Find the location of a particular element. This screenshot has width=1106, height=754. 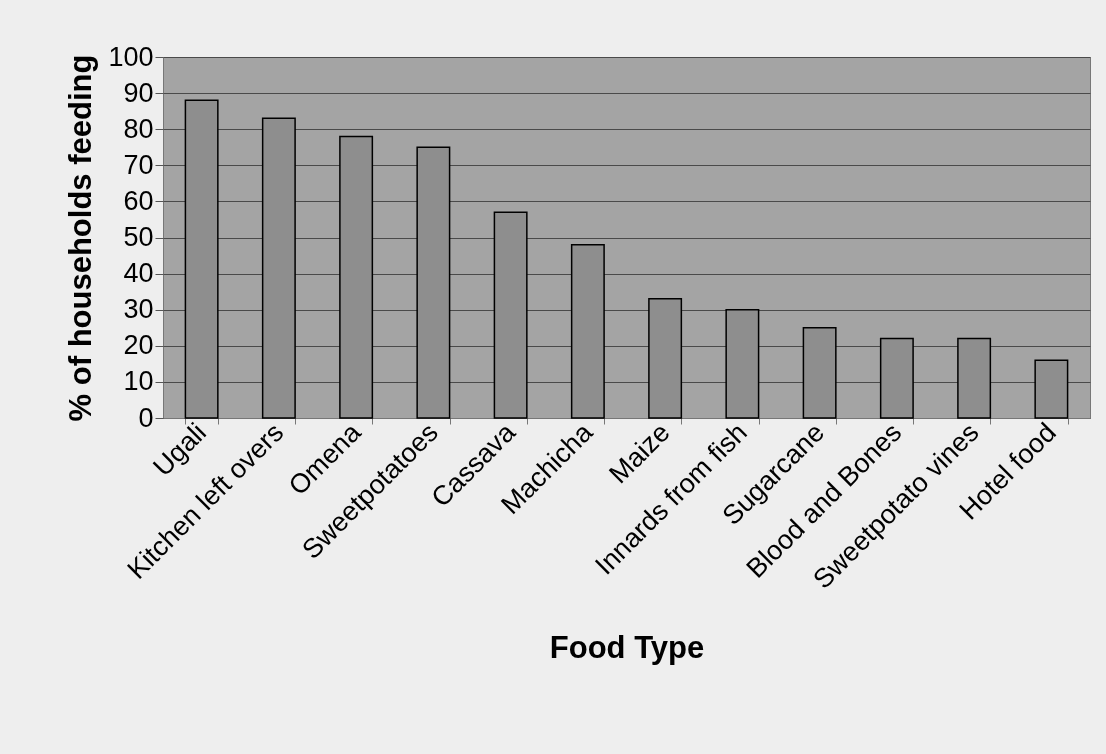

y-tick-label: 10 is located at coordinates (138, 381).